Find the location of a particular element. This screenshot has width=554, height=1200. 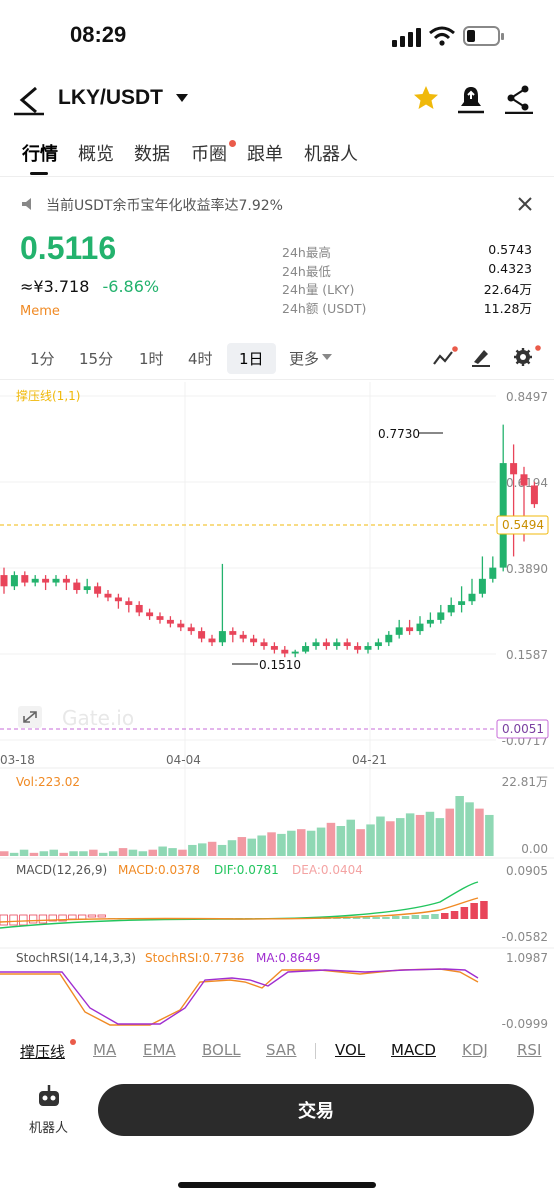

indicator-sar: SAR is located at coordinates (281, 1050).